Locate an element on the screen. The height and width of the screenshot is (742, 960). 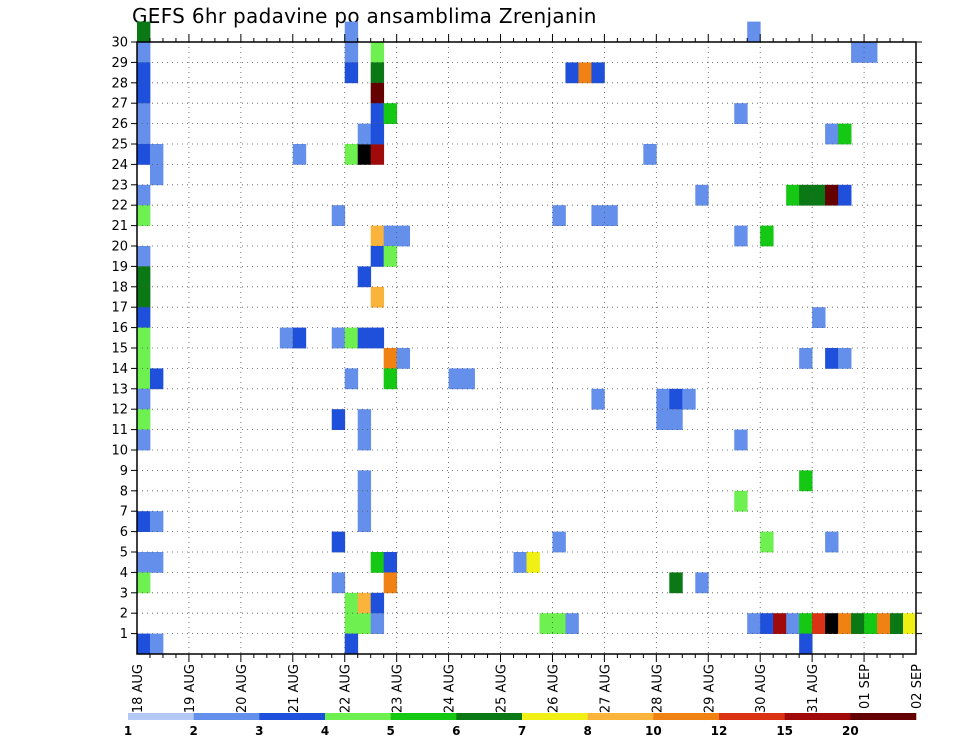
y-tick-label: 4 is located at coordinates (124, 573).